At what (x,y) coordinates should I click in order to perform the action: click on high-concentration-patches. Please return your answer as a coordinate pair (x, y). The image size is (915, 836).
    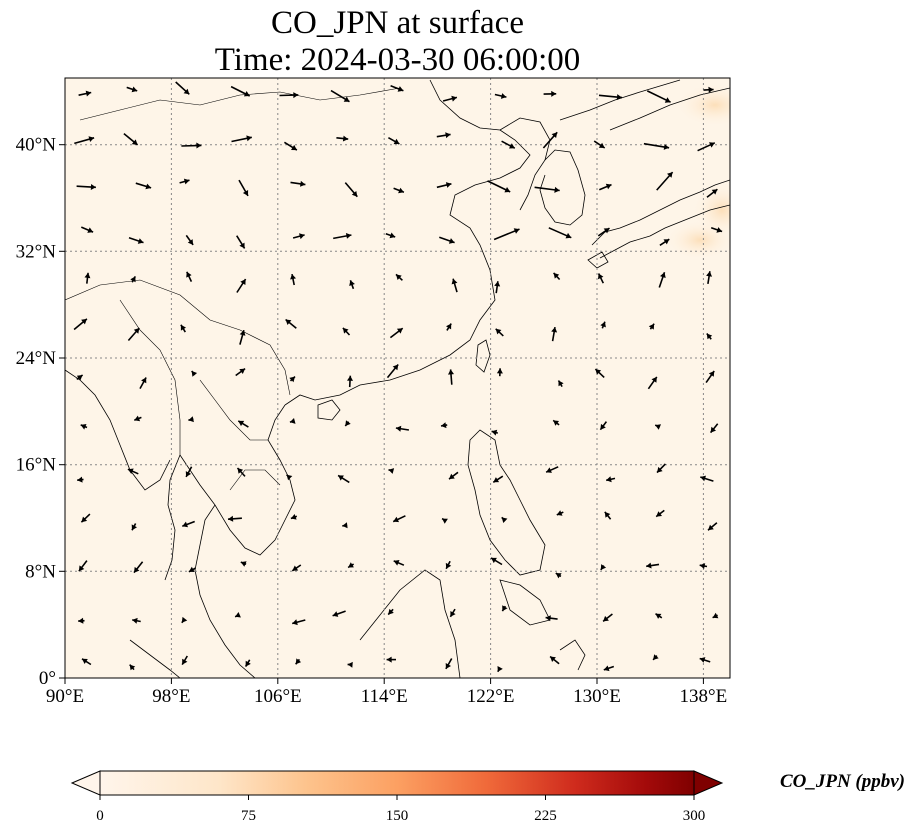
    Looking at the image, I should click on (697, 171).